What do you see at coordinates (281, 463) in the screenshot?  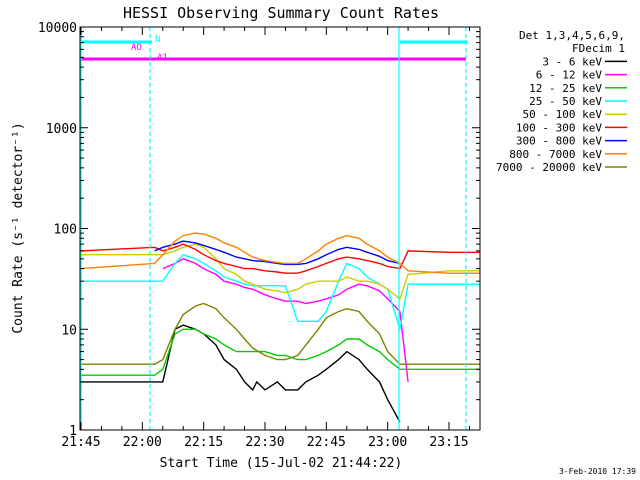 I see `x-axis-label: Start Time (15-Jul-02 21:44:22)` at bounding box center [281, 463].